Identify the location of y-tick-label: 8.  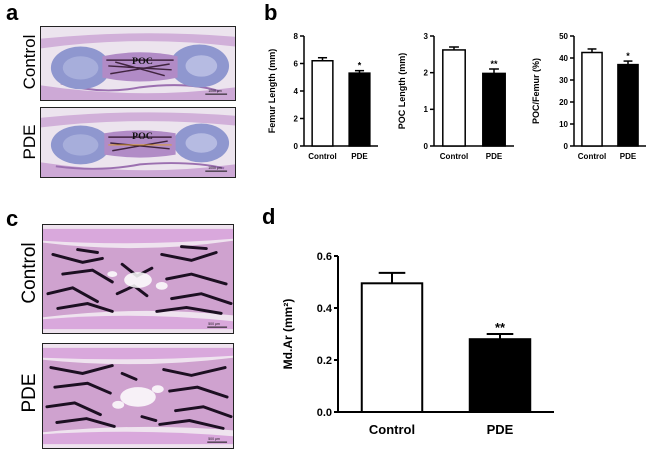
(296, 36).